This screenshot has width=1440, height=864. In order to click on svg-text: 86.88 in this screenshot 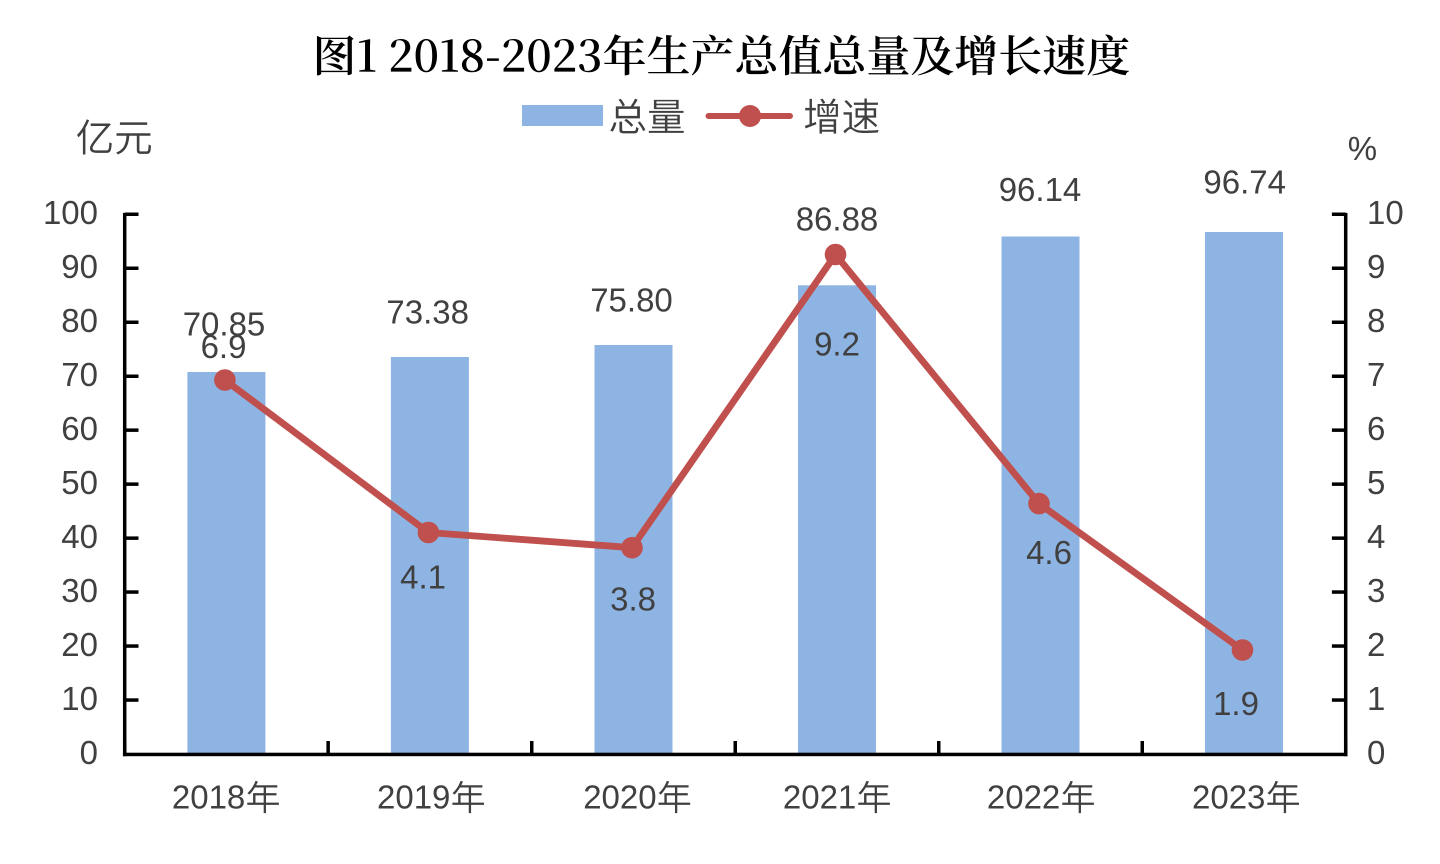, I will do `click(837, 218)`.